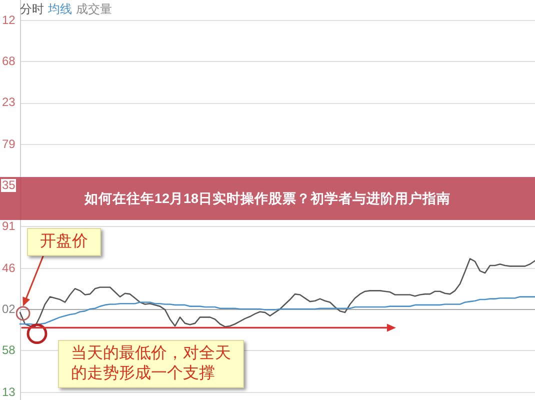 This screenshot has height=400, width=535. What do you see at coordinates (151, 364) in the screenshot?
I see `note-box: 当天的最低价，对全天的走势形成一个支撑` at bounding box center [151, 364].